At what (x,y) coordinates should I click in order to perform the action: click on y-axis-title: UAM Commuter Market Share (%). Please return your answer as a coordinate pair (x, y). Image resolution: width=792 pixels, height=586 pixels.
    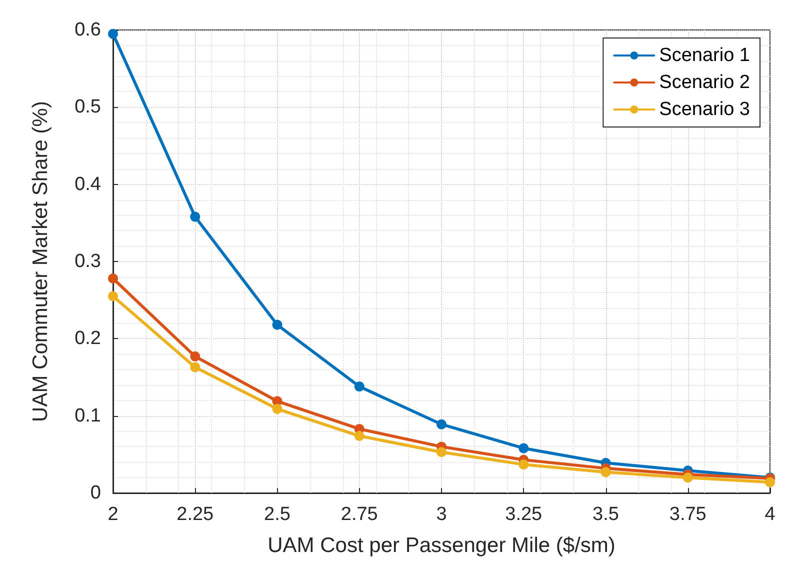
    Looking at the image, I should click on (40, 261).